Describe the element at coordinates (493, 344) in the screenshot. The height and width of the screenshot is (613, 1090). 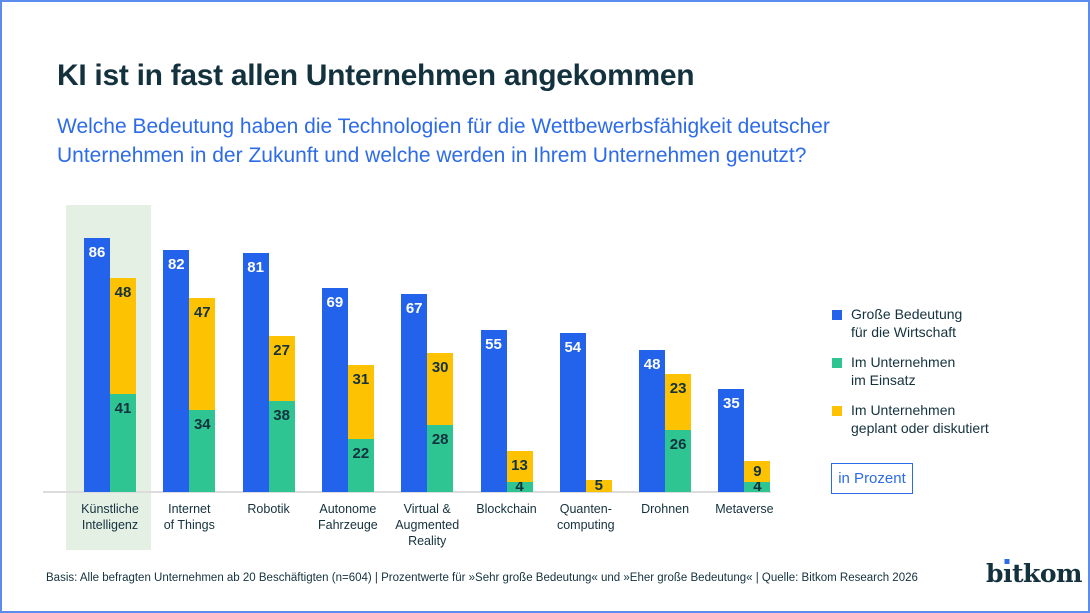
I see `bar-value-label: 55` at that location.